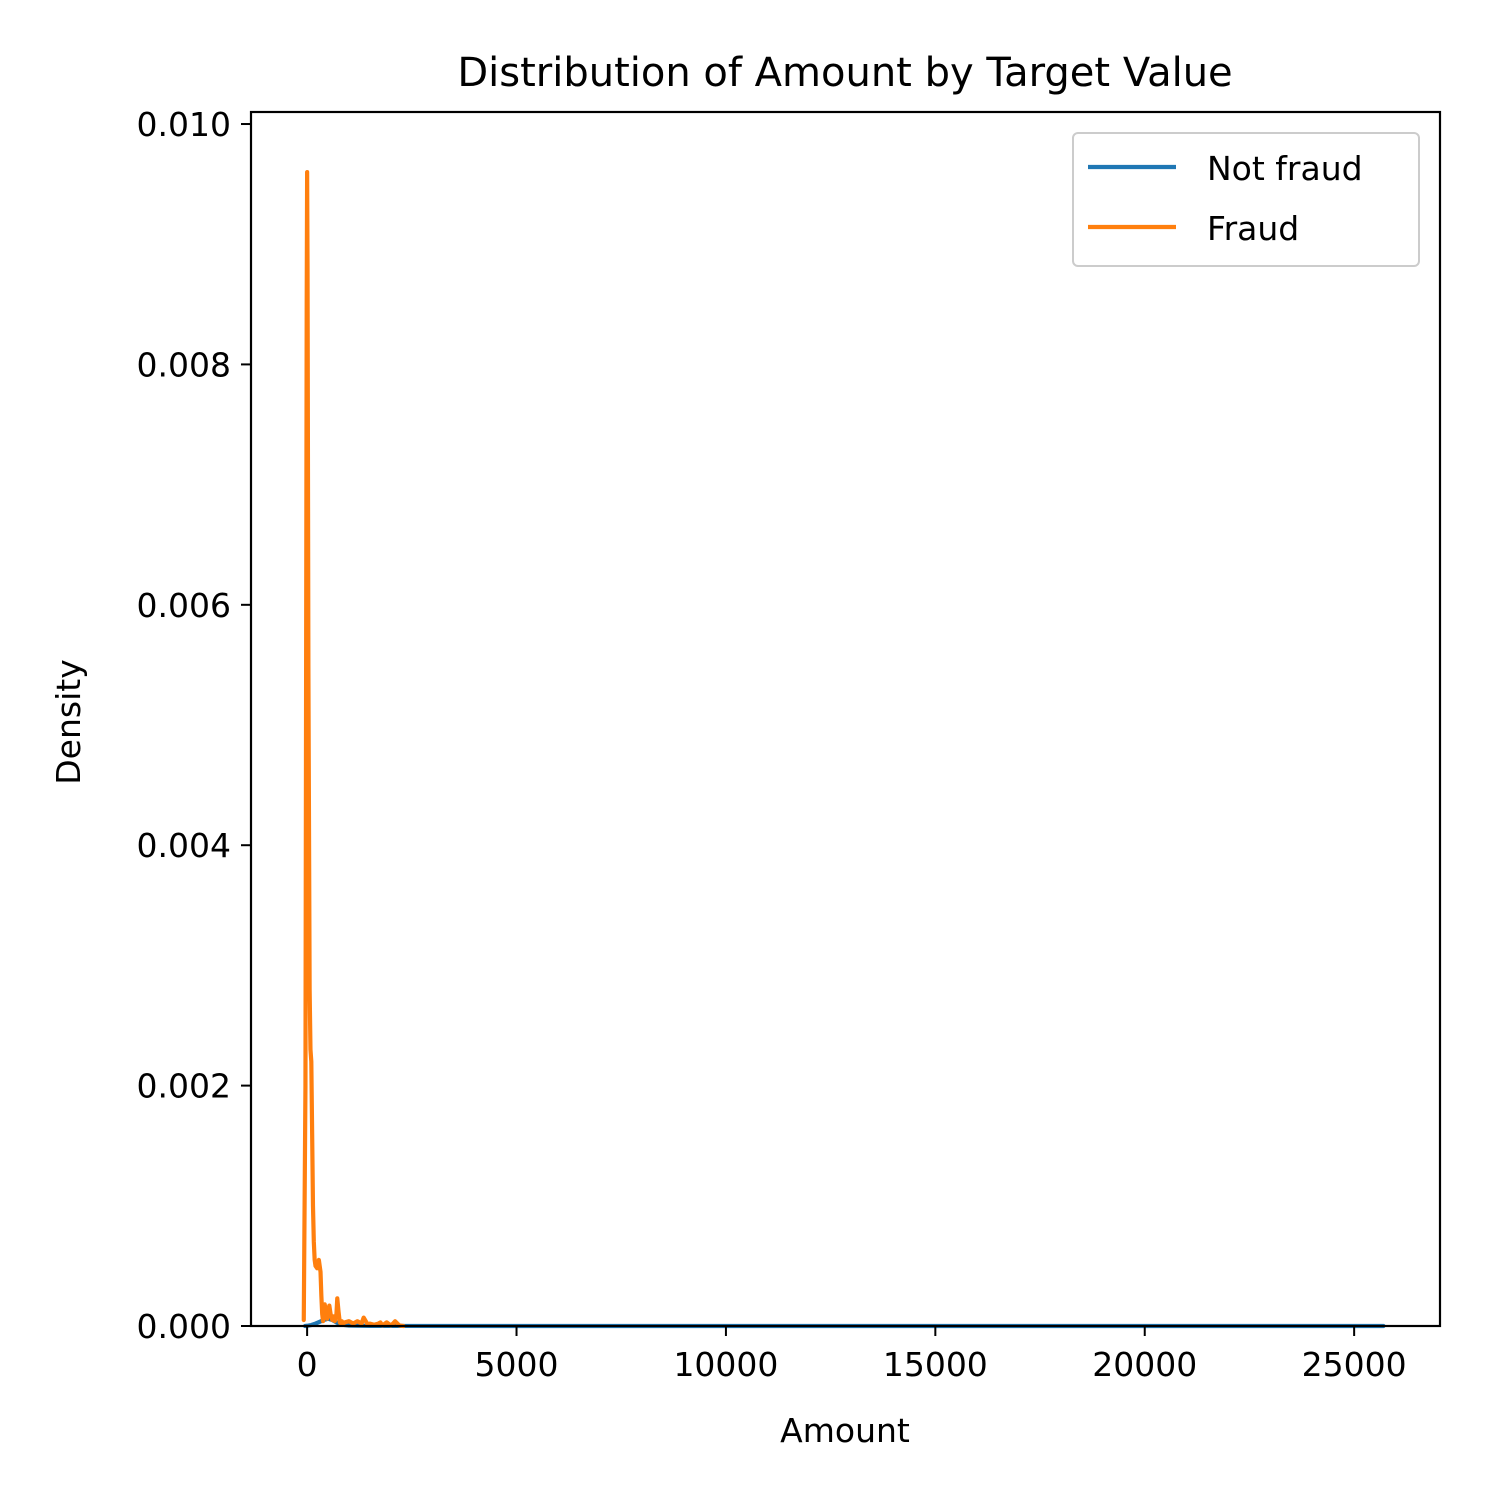 This screenshot has width=1500, height=1500. What do you see at coordinates (353, 749) in the screenshot?
I see `series-line-fraud` at bounding box center [353, 749].